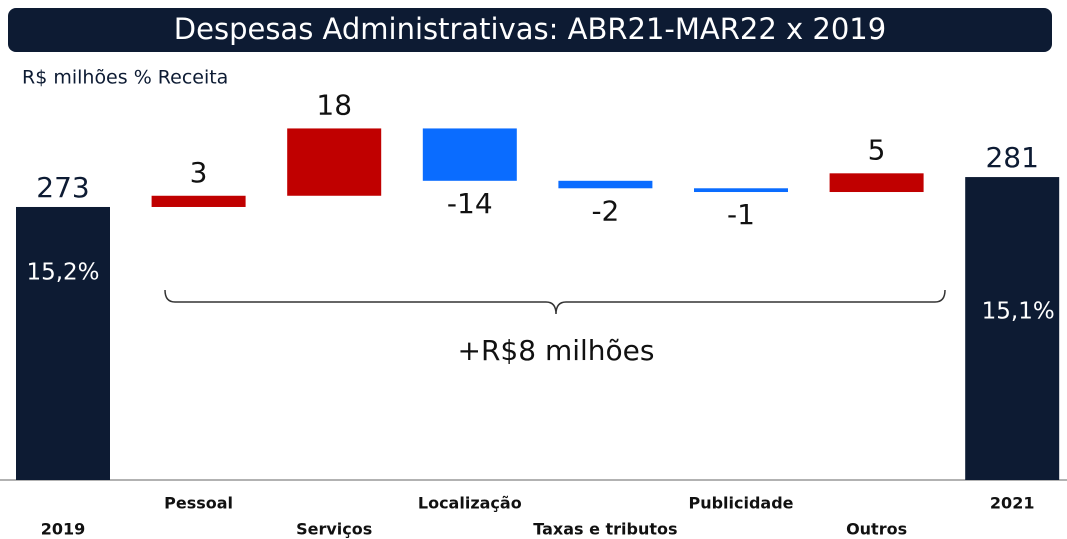 The height and width of the screenshot is (539, 1067). What do you see at coordinates (62, 187) in the screenshot?
I see `value-label: 273` at bounding box center [62, 187].